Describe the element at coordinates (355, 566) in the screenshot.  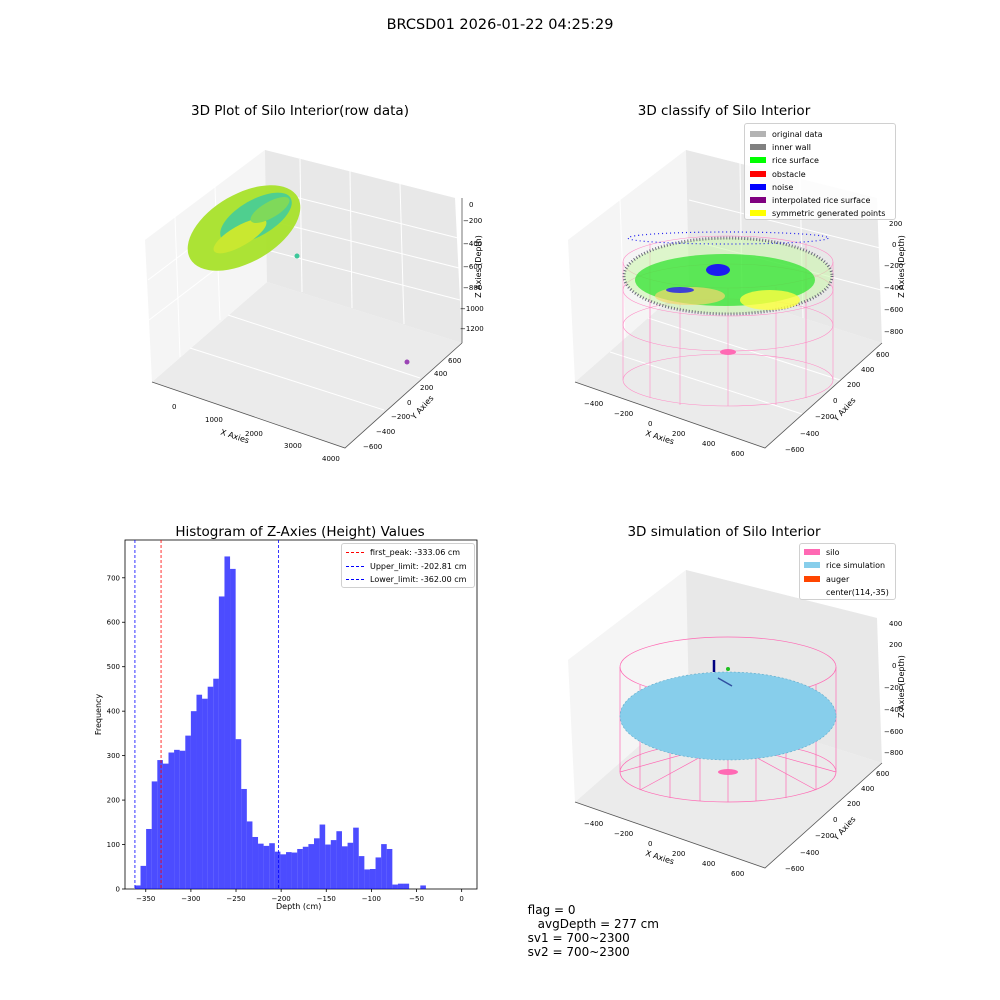
I see `legend-line-upper-limit` at that location.